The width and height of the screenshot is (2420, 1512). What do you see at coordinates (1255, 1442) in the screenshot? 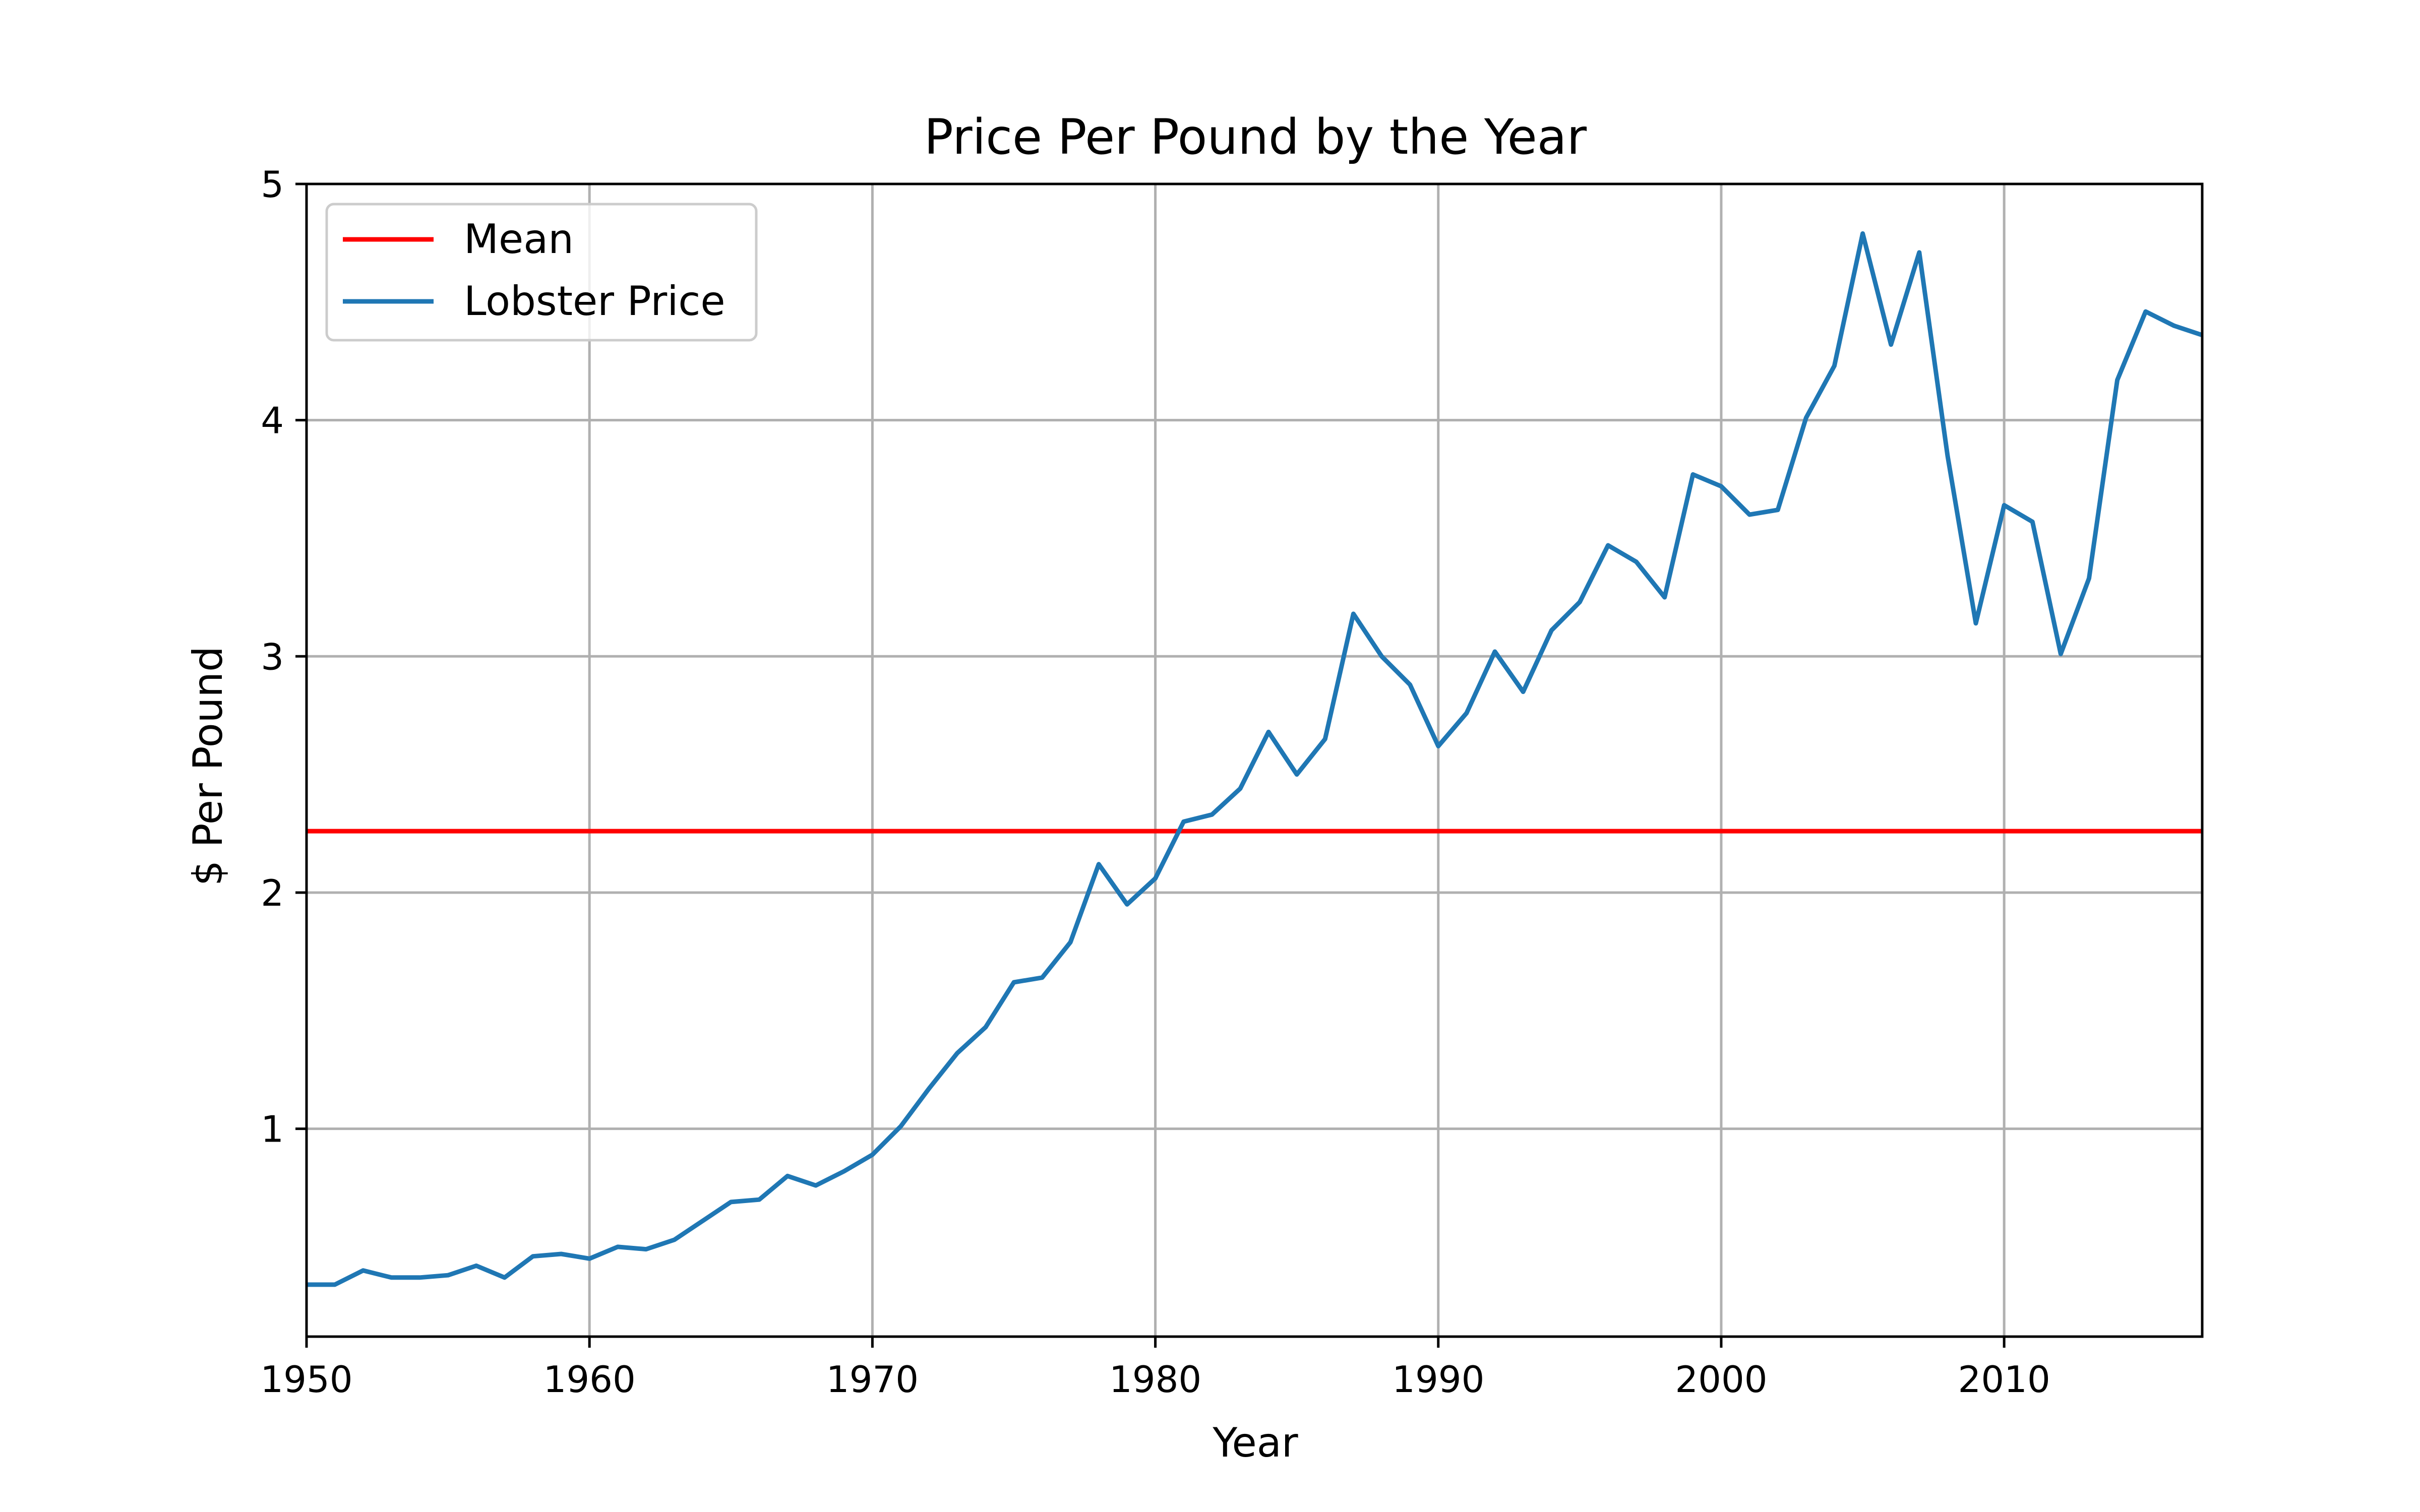
I see `x-axis-label: Year` at bounding box center [1255, 1442].